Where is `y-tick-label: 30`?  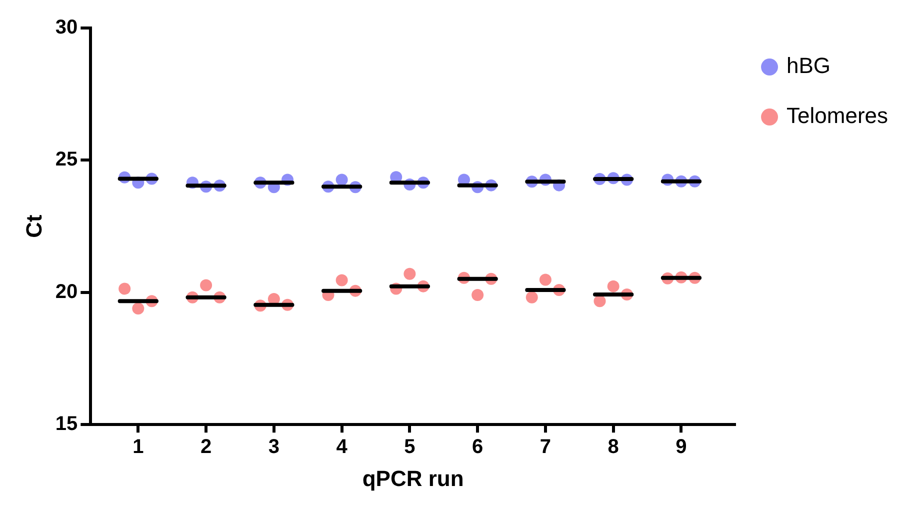 y-tick-label: 30 is located at coordinates (66, 27).